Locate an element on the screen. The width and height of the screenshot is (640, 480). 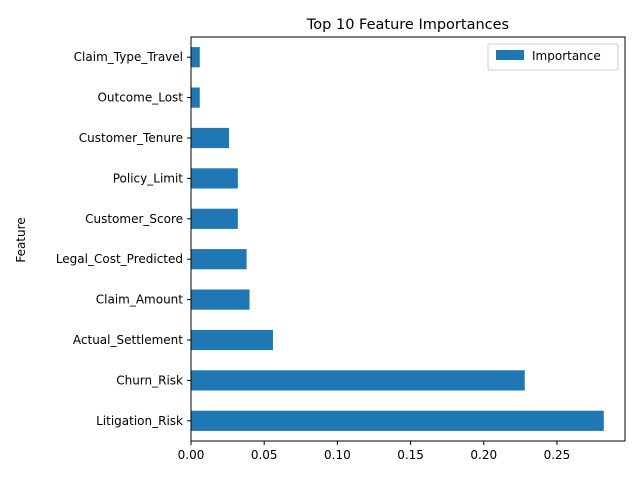
bar-claim-amount is located at coordinates (220, 299).